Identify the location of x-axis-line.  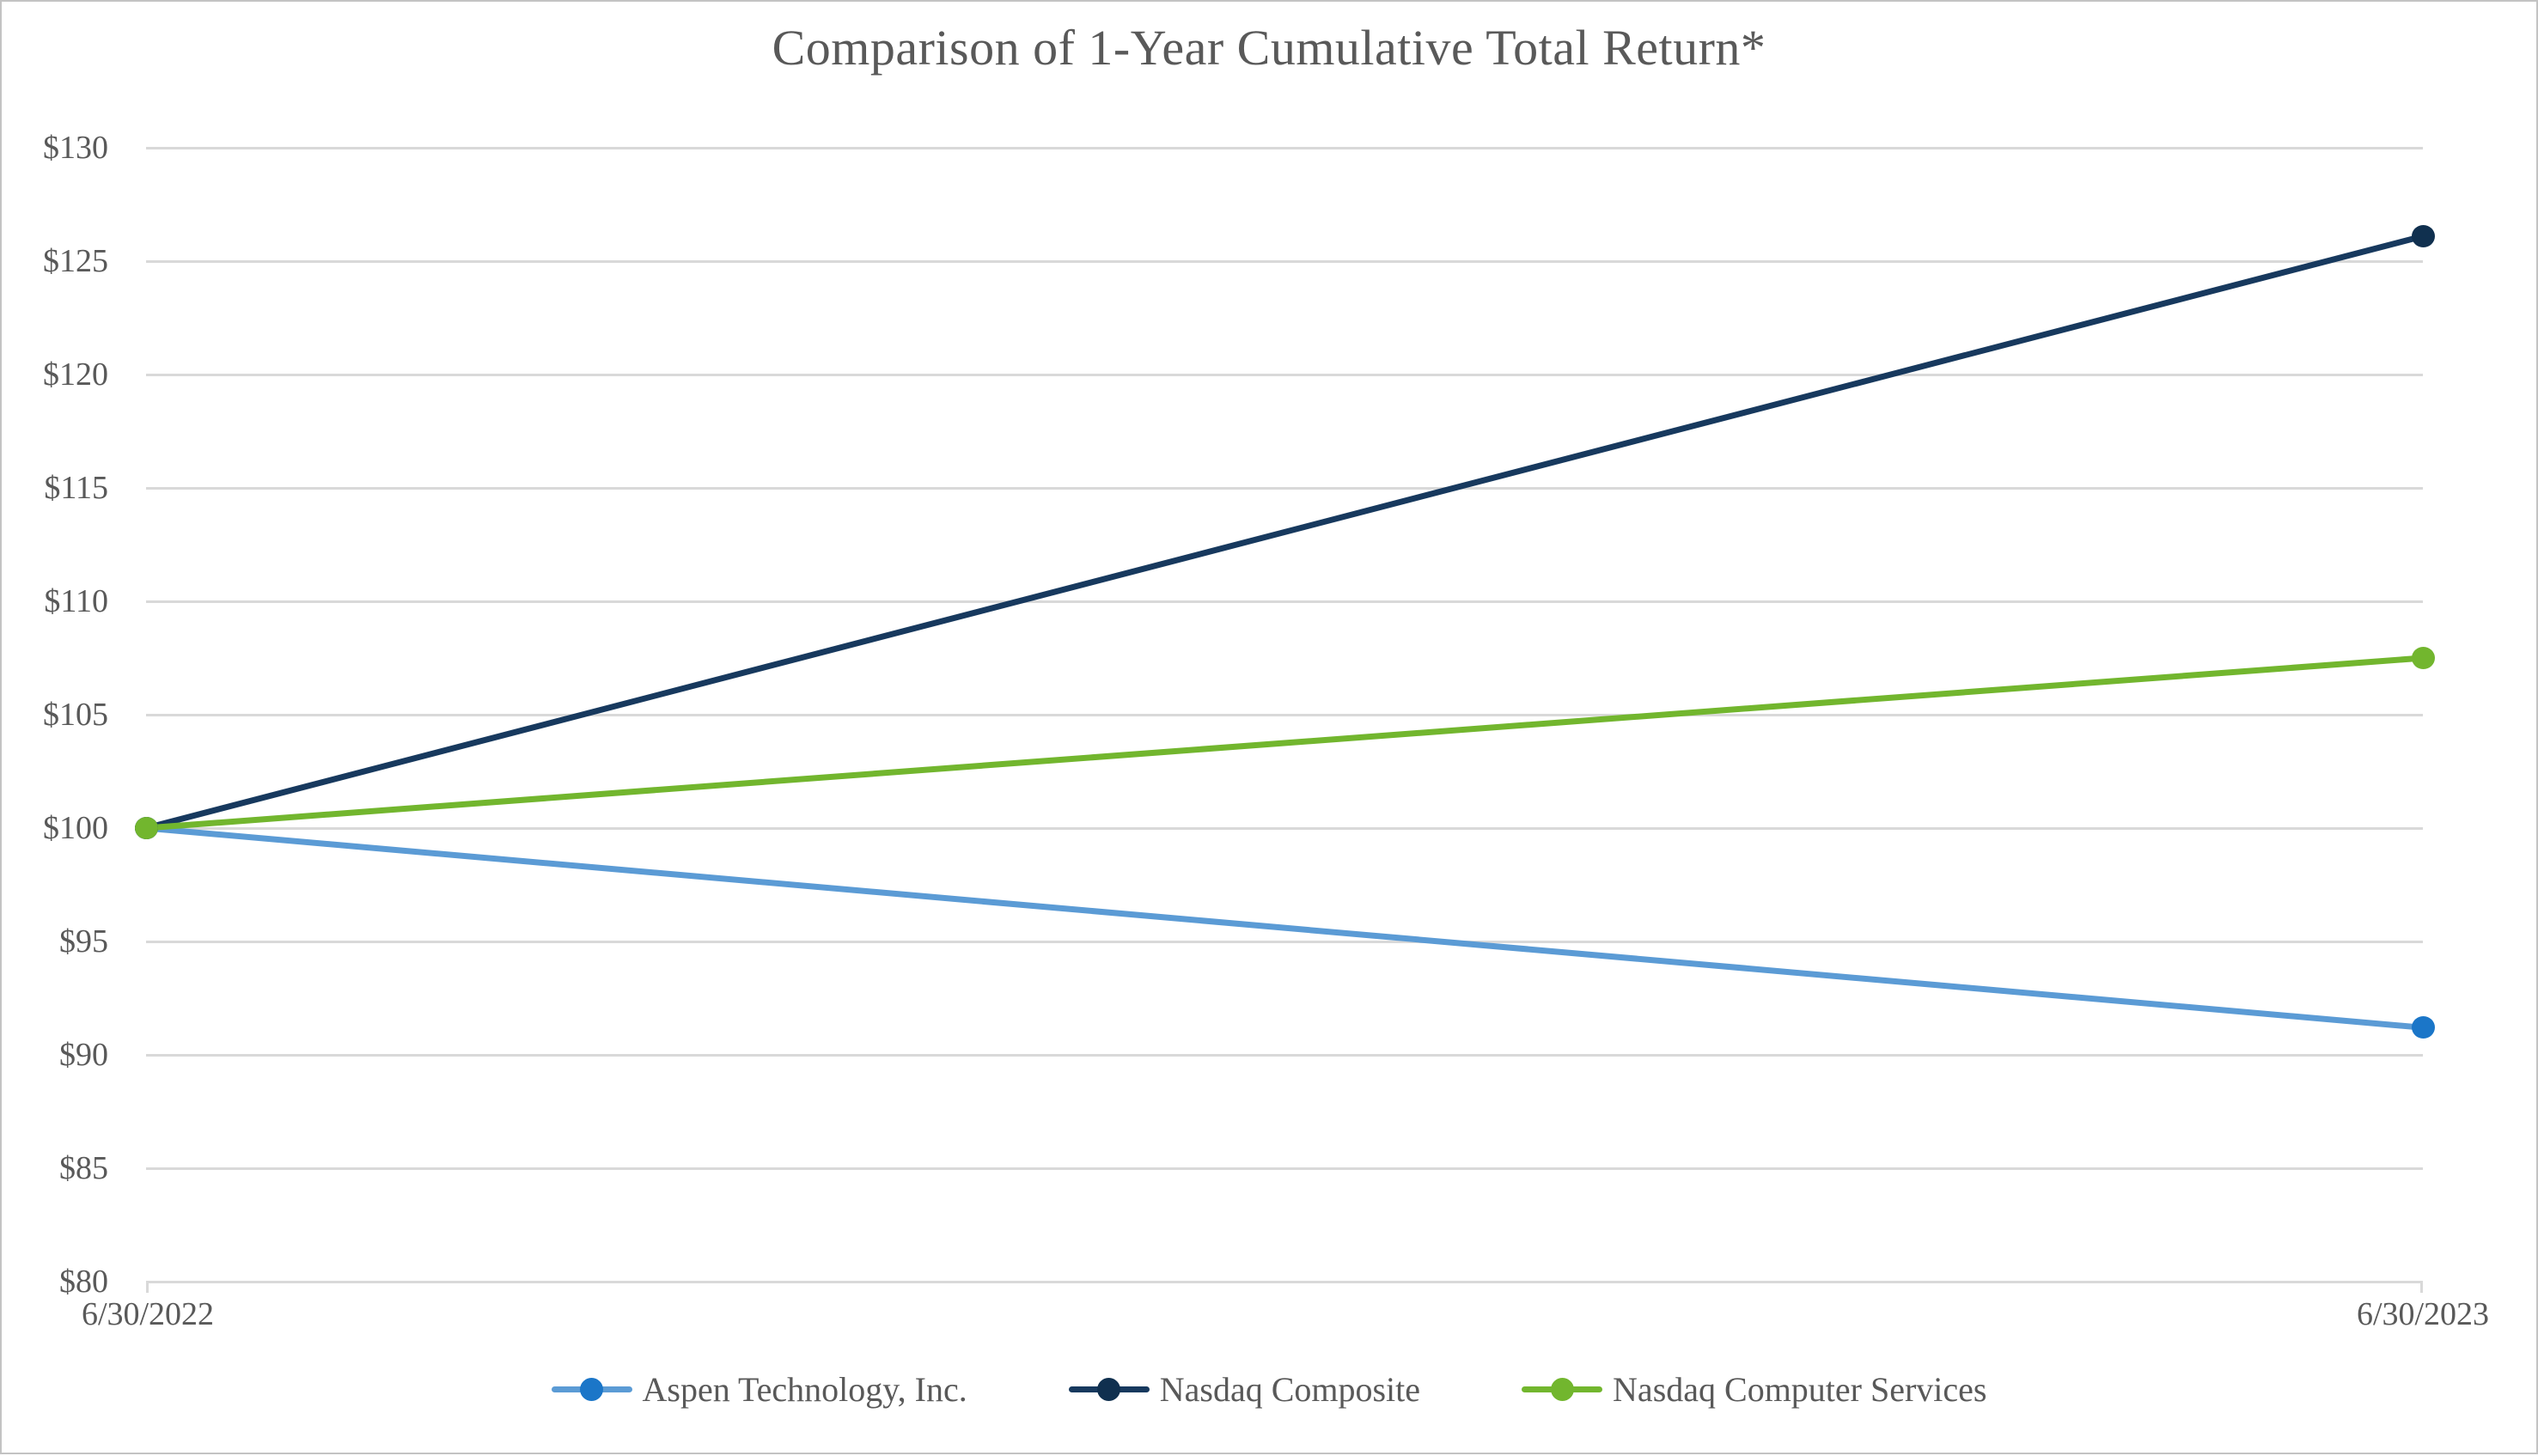
(1284, 1281).